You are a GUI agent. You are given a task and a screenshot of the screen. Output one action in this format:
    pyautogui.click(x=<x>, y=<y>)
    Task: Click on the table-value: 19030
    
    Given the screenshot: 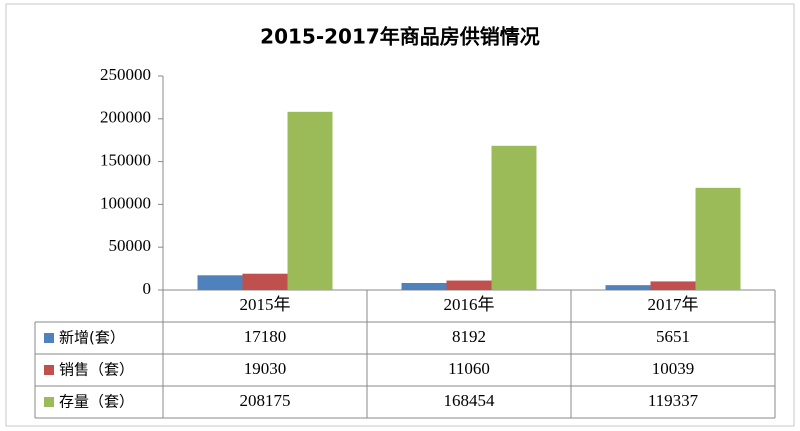 What is the action you would take?
    pyautogui.click(x=265, y=368)
    